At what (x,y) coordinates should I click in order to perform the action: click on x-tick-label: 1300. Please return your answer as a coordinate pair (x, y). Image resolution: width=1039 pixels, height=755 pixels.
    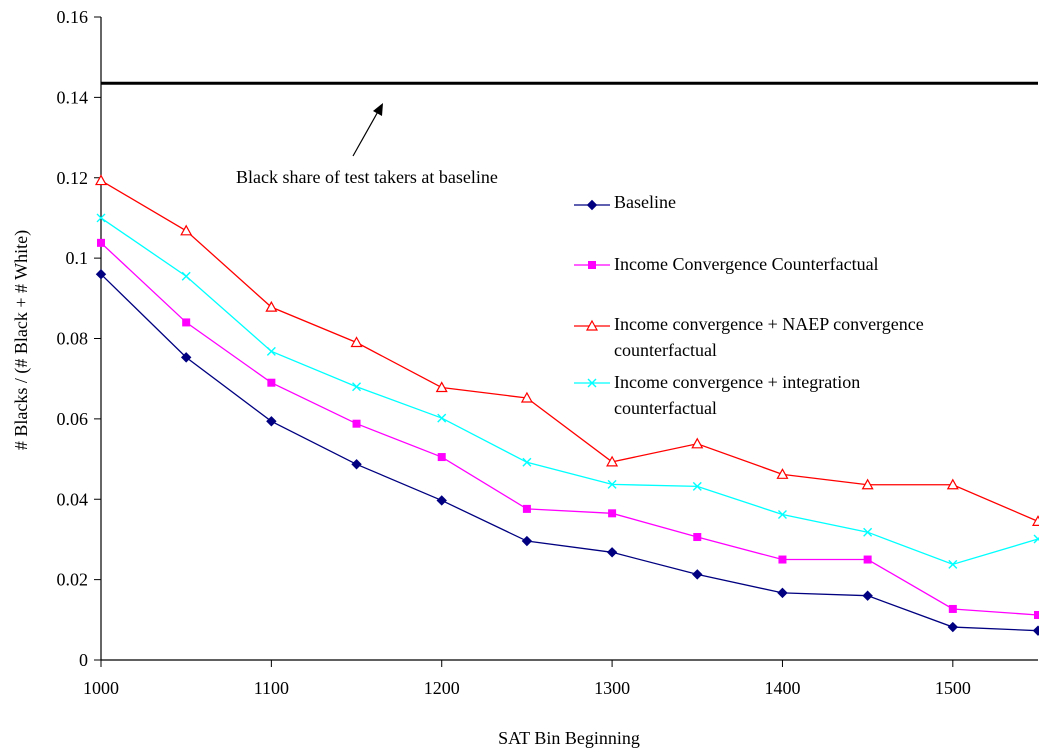
    Looking at the image, I should click on (612, 688).